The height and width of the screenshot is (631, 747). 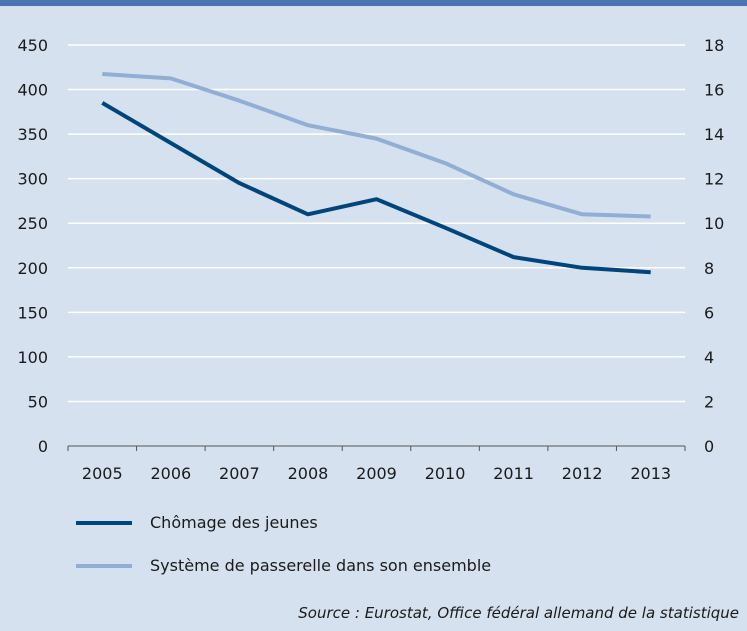 What do you see at coordinates (709, 312) in the screenshot?
I see `y-right-tick-label: 6` at bounding box center [709, 312].